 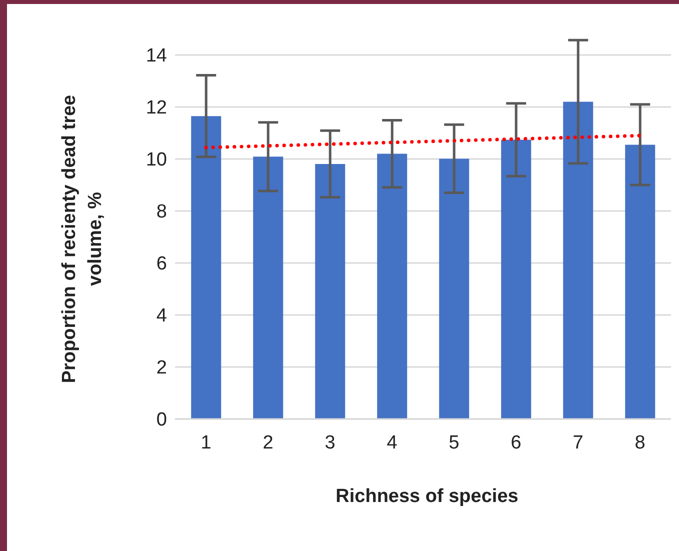 I want to click on y-tick-label: 4, so click(x=162, y=316).